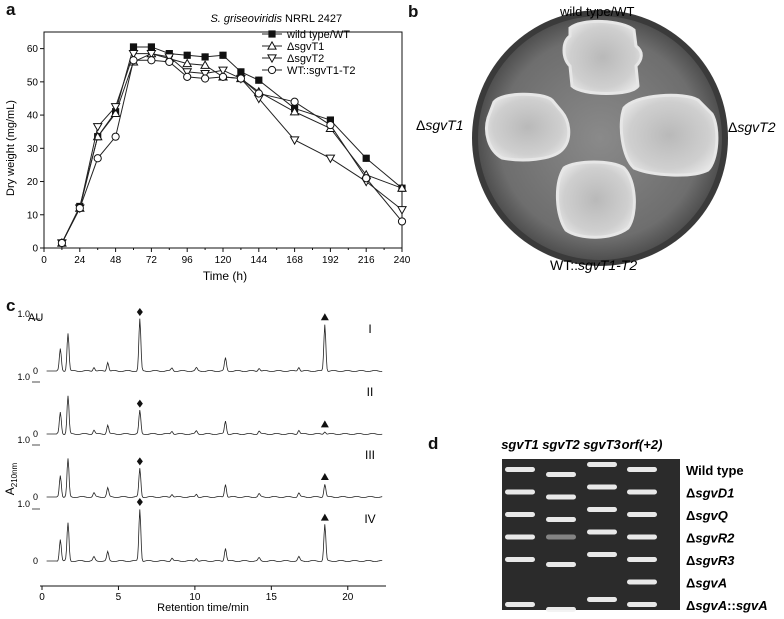  Describe the element at coordinates (528, 127) in the screenshot. I see `colony-sgvT1` at that location.